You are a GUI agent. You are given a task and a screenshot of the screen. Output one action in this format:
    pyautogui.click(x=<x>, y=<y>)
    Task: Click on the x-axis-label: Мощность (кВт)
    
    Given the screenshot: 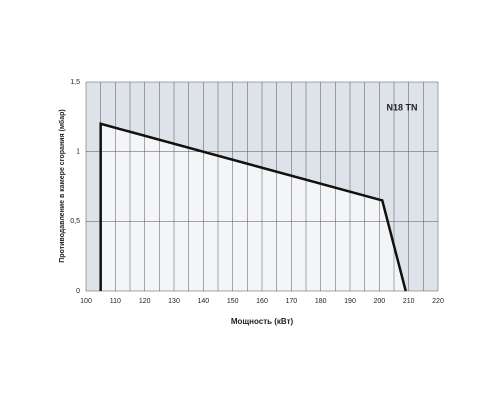 What is the action you would take?
    pyautogui.click(x=262, y=321)
    